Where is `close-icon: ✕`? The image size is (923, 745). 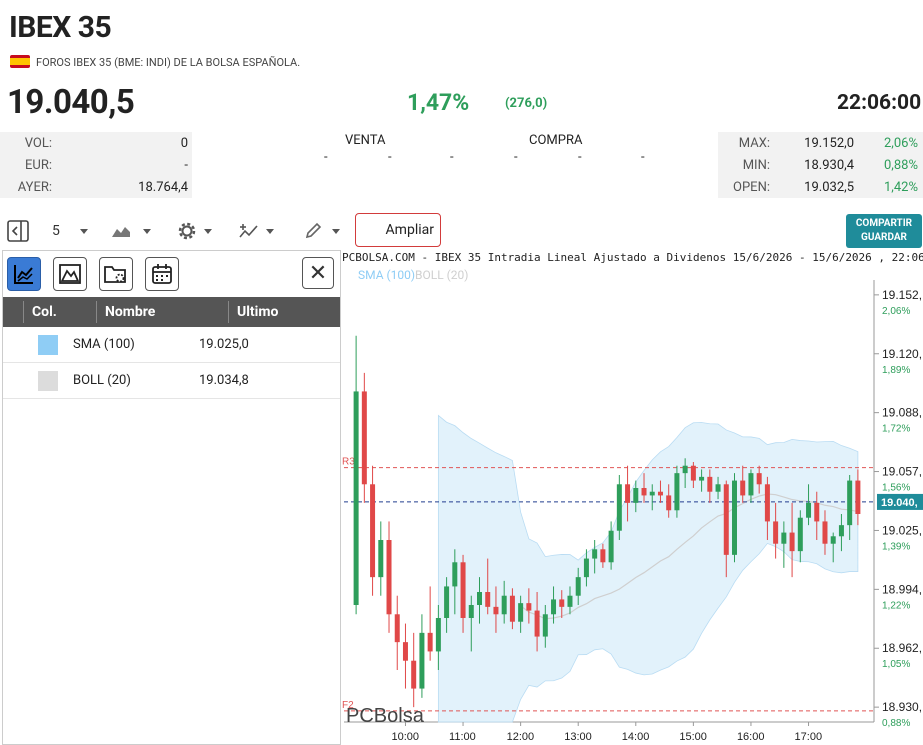 close-icon: ✕ is located at coordinates (318, 273).